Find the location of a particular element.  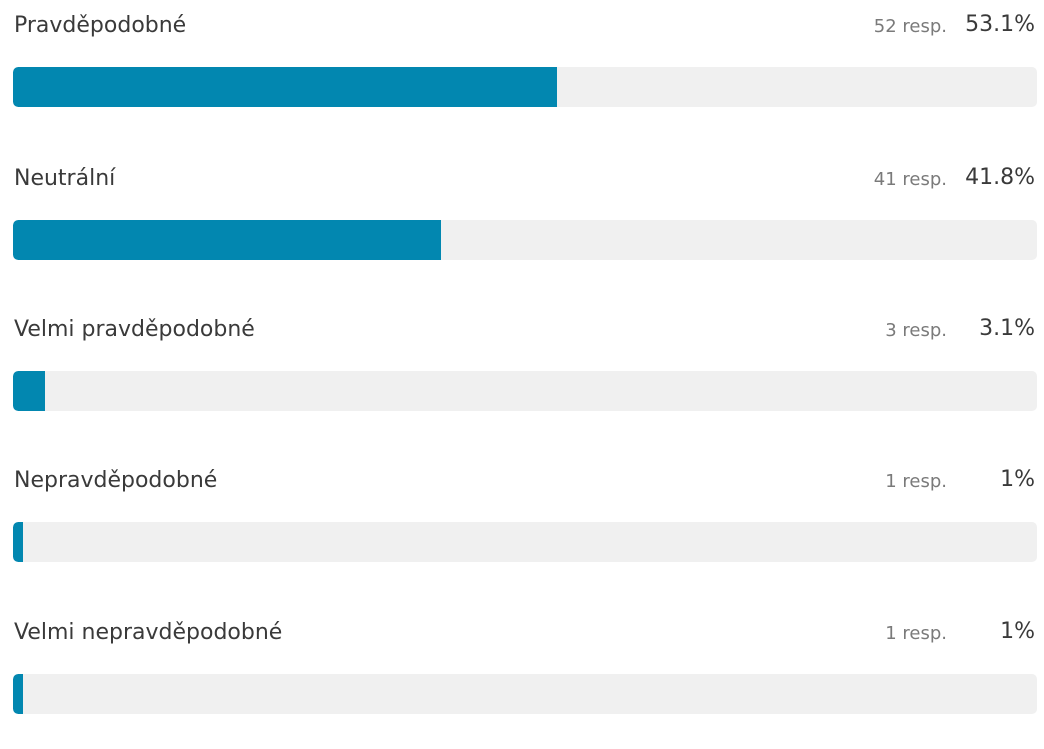

answer-label: Pravděpodobné is located at coordinates (100, 25).